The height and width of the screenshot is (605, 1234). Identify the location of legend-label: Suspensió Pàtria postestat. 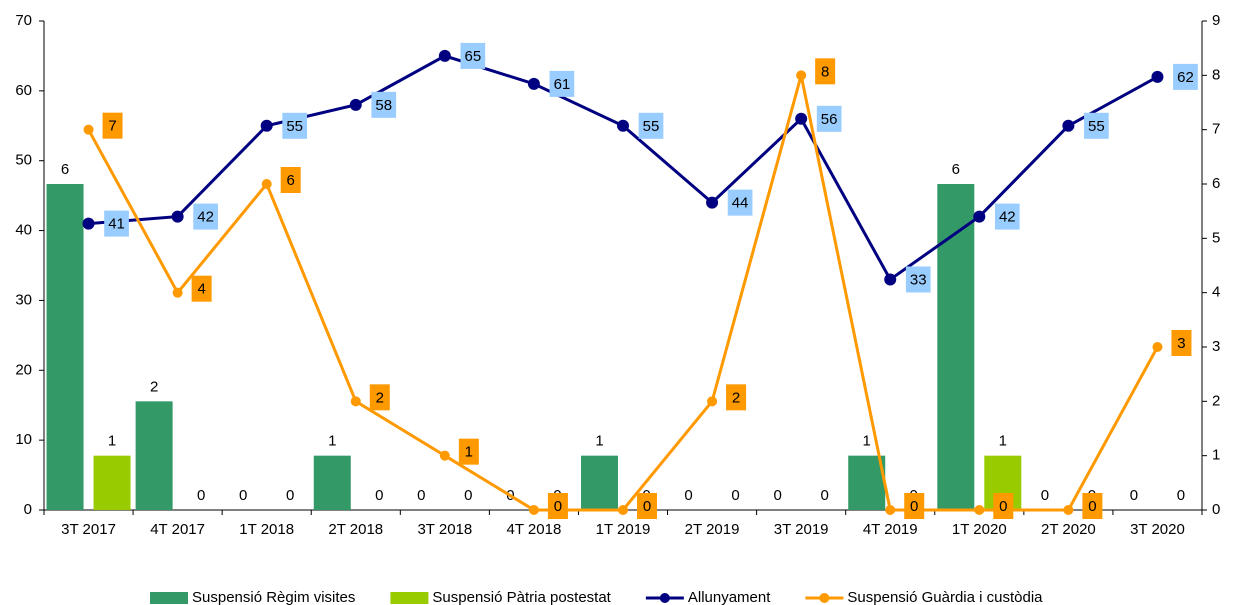
(521, 597).